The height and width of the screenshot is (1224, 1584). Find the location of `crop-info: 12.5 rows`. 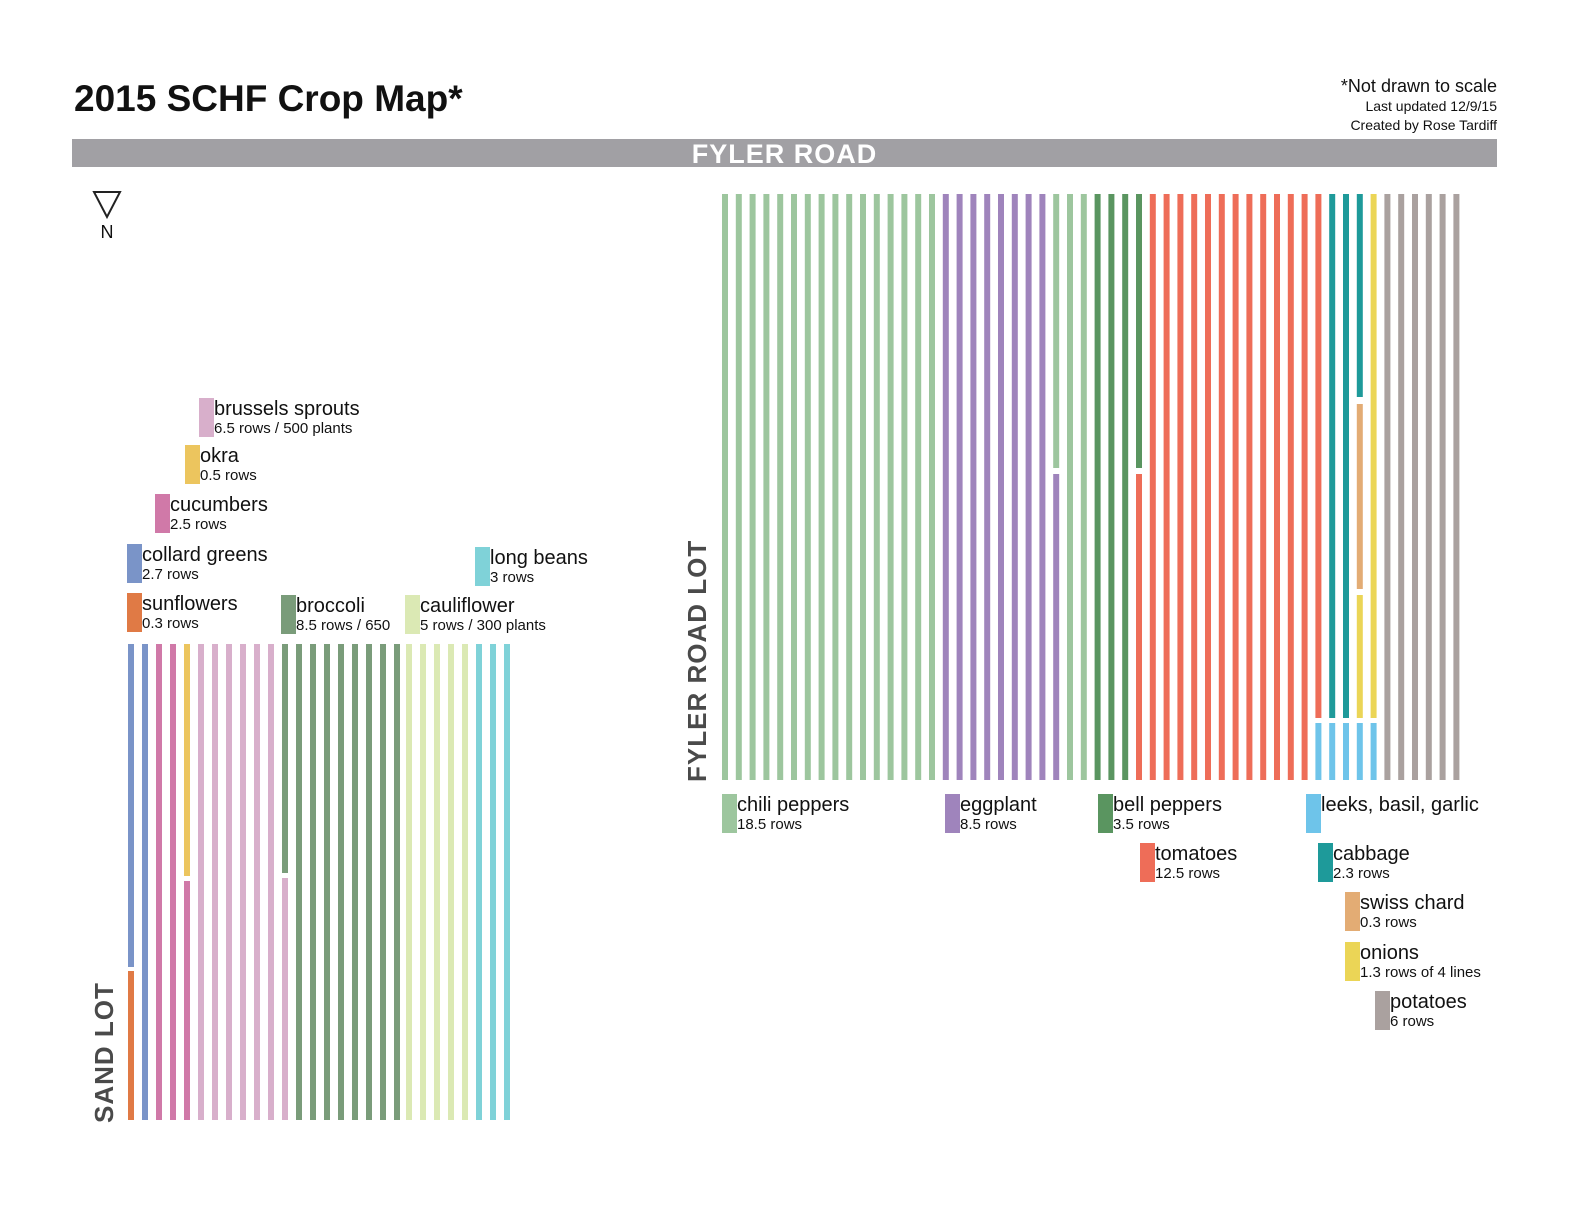

crop-info: 12.5 rows is located at coordinates (1188, 873).